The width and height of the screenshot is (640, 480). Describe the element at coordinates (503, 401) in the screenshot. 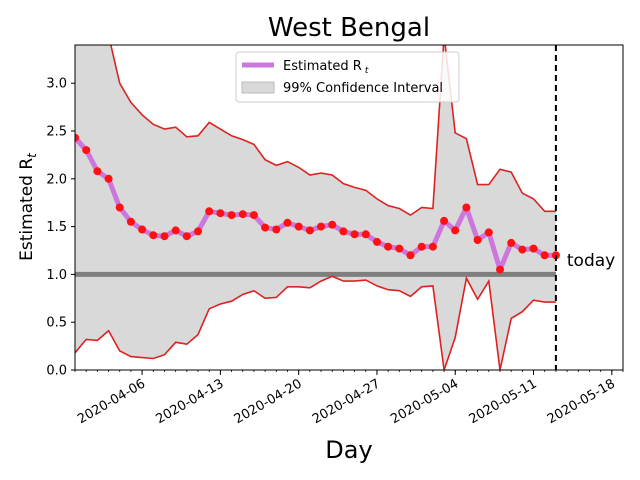

I see `x-tick-label: 2020-05-11` at that location.